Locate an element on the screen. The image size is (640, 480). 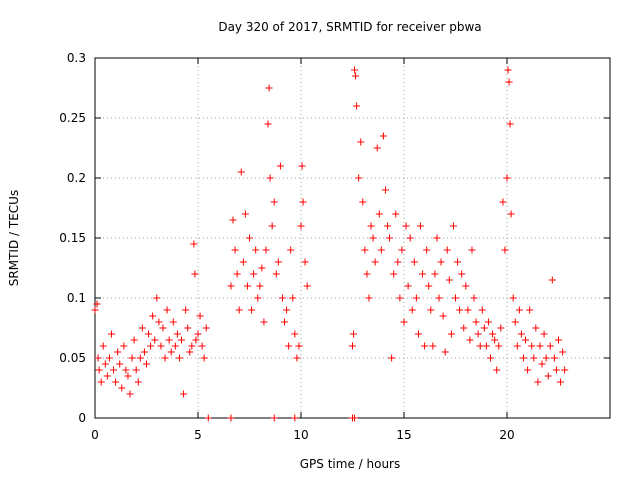
y-tick-label: 0.3 is located at coordinates (76, 58).